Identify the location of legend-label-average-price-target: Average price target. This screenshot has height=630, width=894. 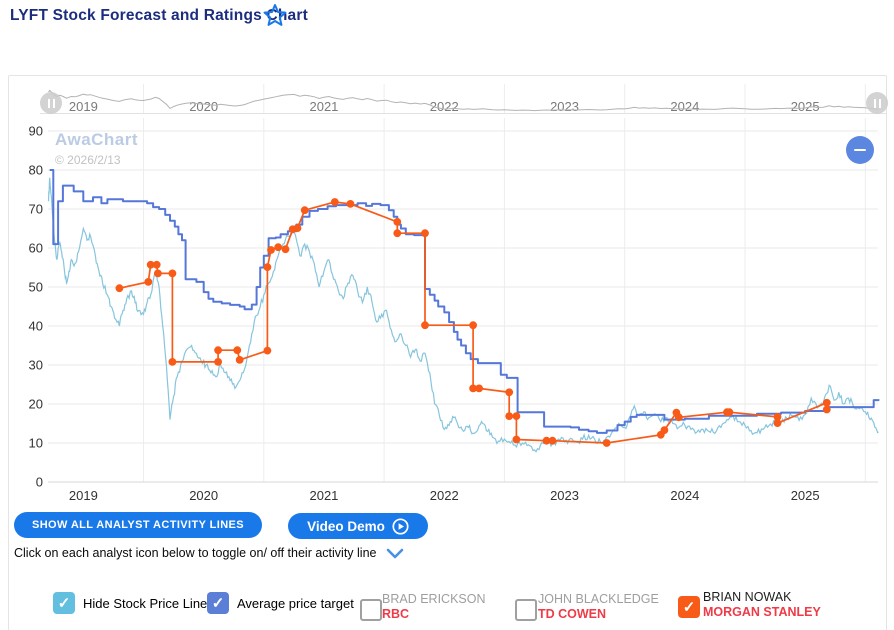
(295, 603).